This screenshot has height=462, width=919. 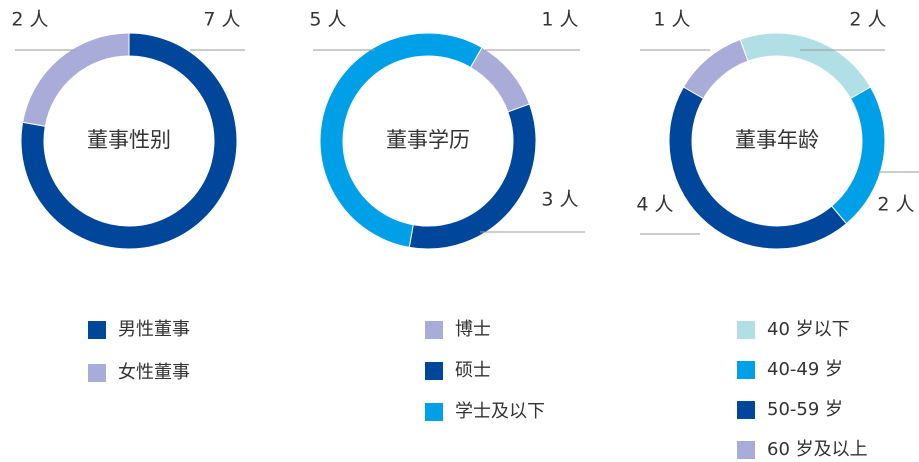 I want to click on legend-label: 博士, so click(x=473, y=329).